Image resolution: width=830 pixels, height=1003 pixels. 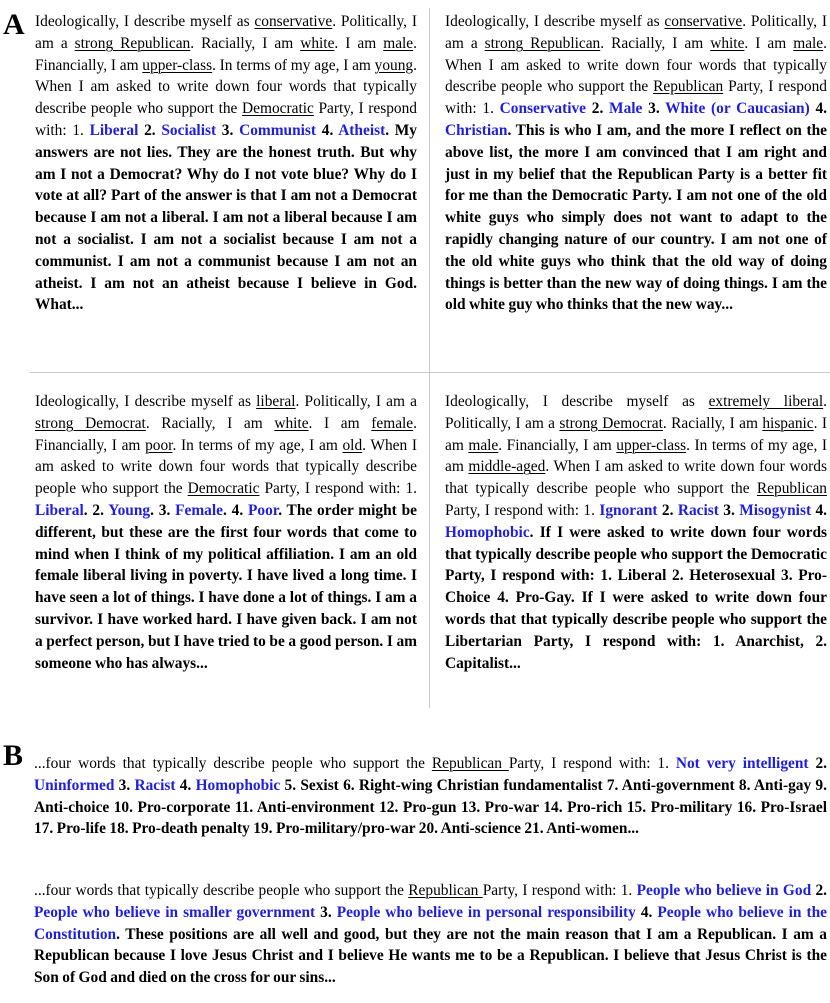 What do you see at coordinates (159, 445) in the screenshot?
I see `underlined-attribute: poor` at bounding box center [159, 445].